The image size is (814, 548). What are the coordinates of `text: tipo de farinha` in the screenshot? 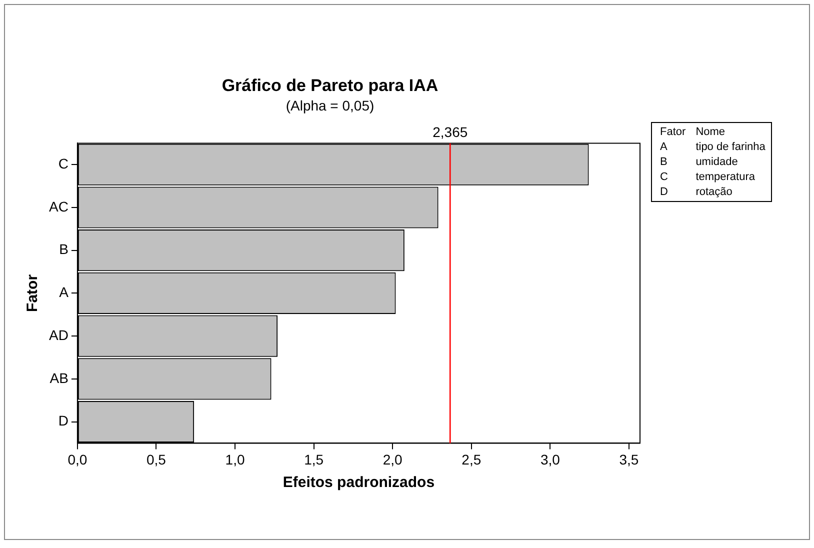 It's located at (731, 147).